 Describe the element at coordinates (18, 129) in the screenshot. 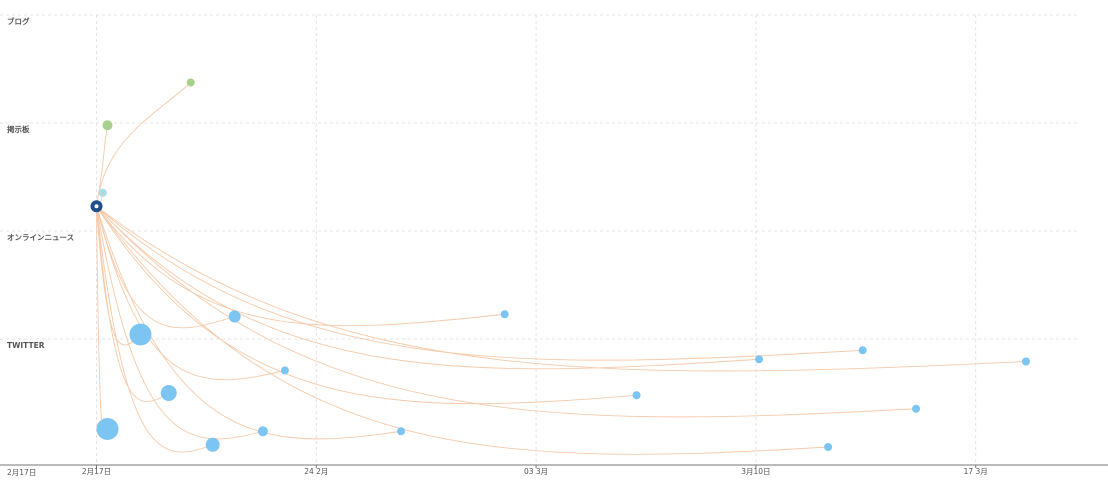

I see `band-label: 掲示板` at that location.